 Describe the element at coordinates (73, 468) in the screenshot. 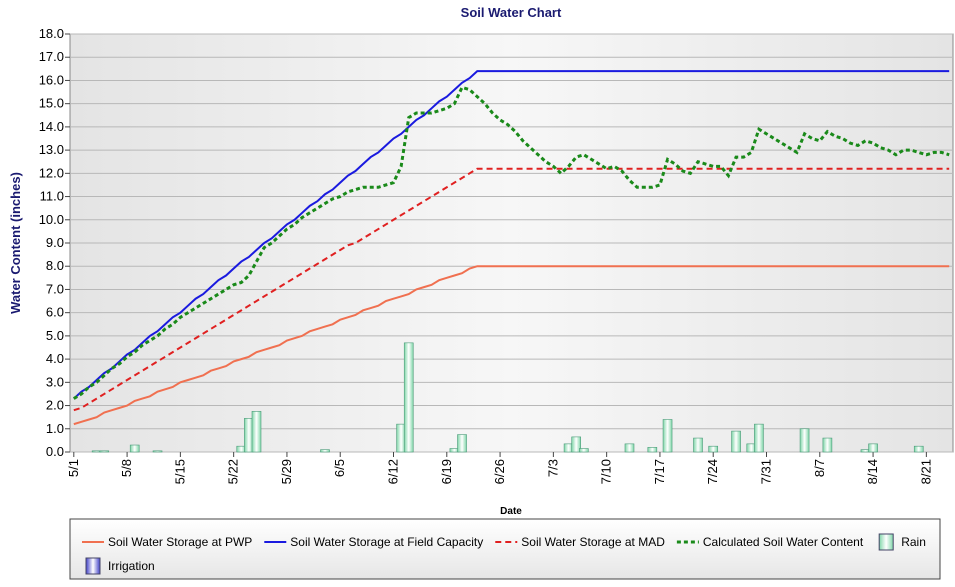

I see `x-tick-label: 5/1` at that location.